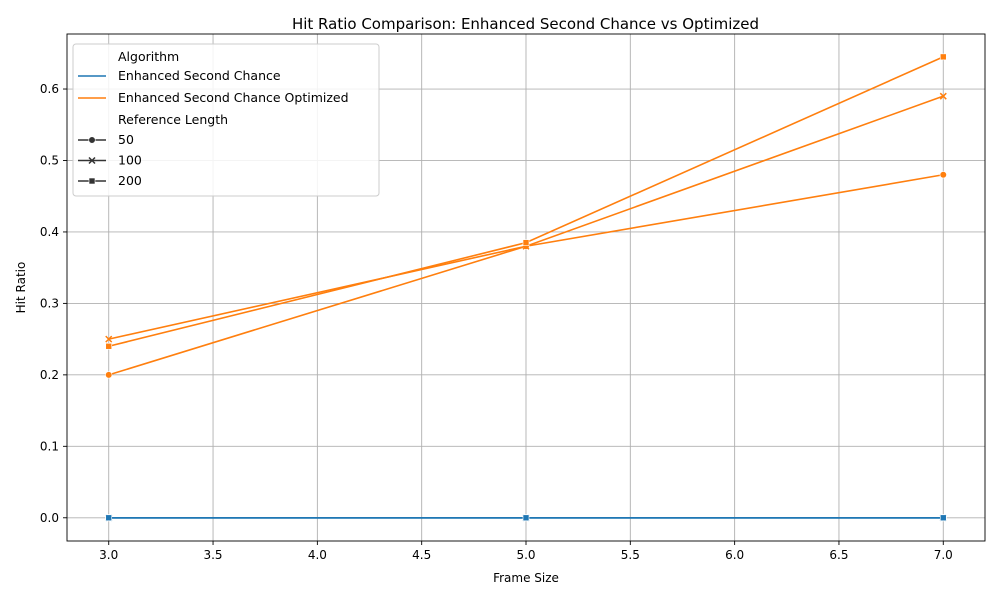 The image size is (1000, 600). I want to click on x-tick-label: 7.0, so click(943, 555).